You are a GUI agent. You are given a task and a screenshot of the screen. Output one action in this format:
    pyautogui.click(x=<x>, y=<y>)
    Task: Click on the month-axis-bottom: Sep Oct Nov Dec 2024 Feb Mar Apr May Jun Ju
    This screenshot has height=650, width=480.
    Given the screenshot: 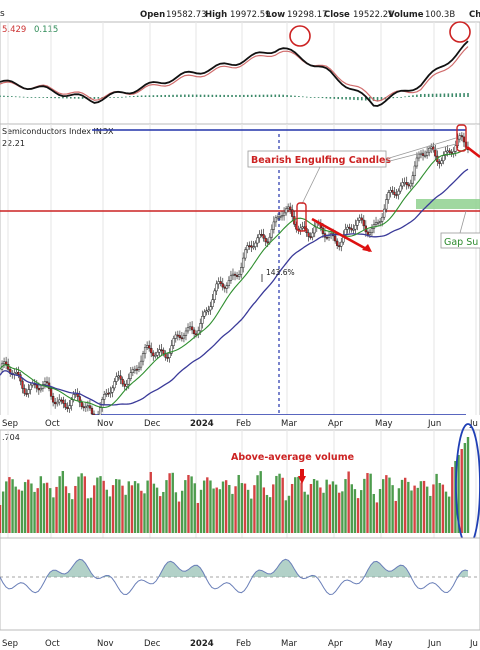 What is the action you would take?
    pyautogui.click(x=240, y=644)
    